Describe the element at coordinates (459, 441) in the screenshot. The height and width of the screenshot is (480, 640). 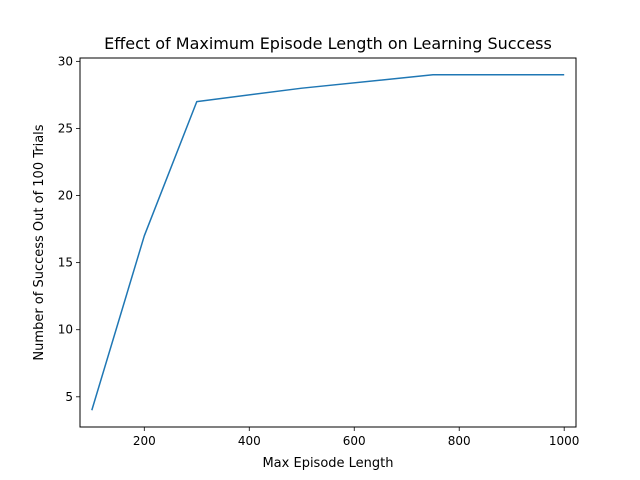
I see `x-tick-label-800: 800` at that location.